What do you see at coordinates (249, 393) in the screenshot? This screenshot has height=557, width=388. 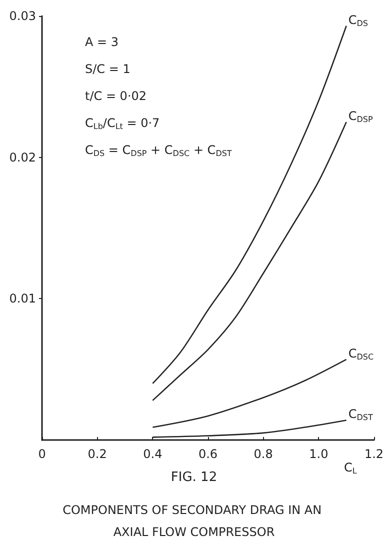 I see `line-series` at bounding box center [249, 393].